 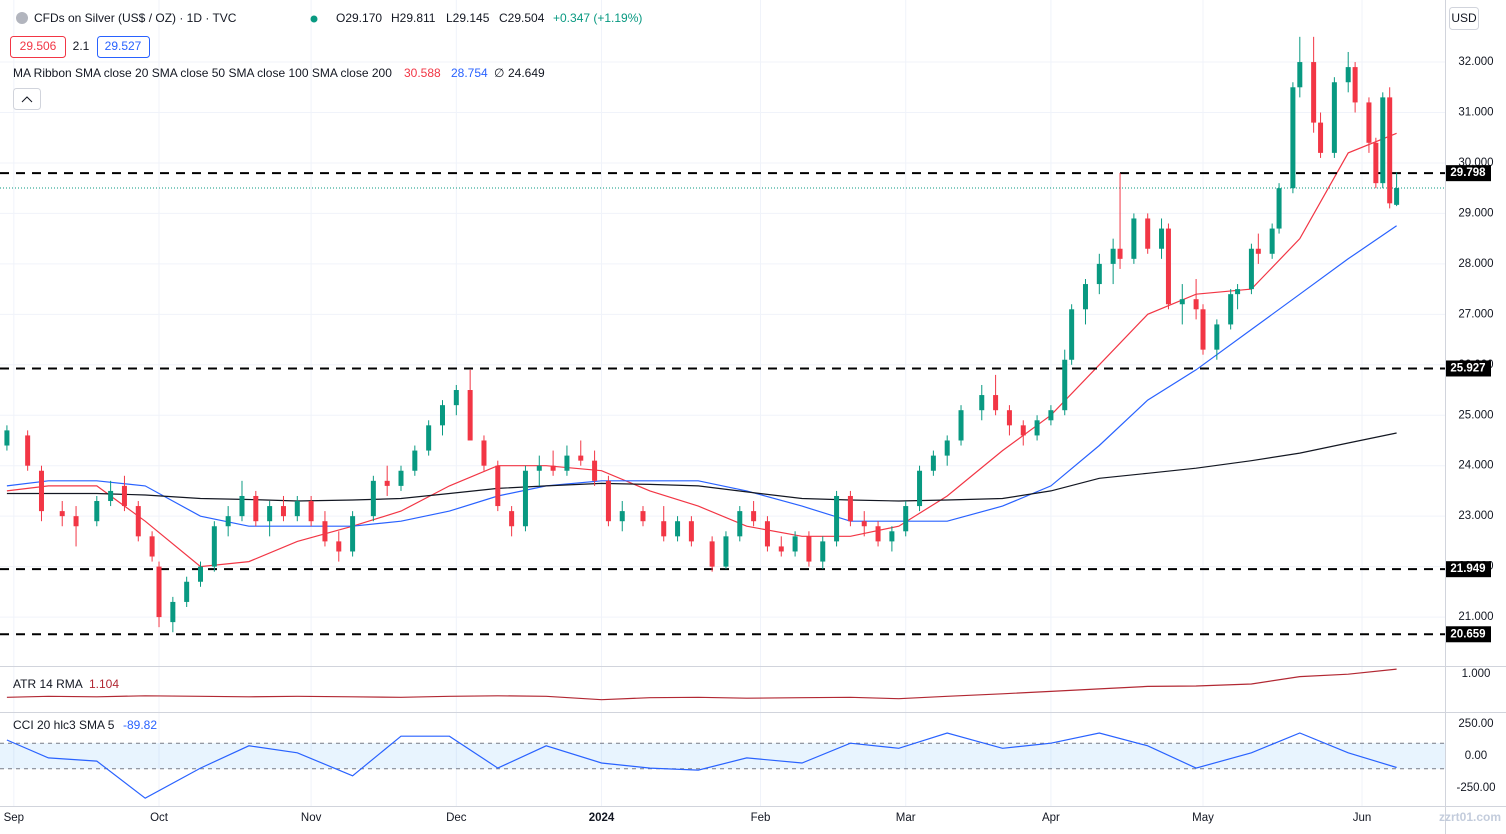 I want to click on sell-box, so click(x=38, y=47).